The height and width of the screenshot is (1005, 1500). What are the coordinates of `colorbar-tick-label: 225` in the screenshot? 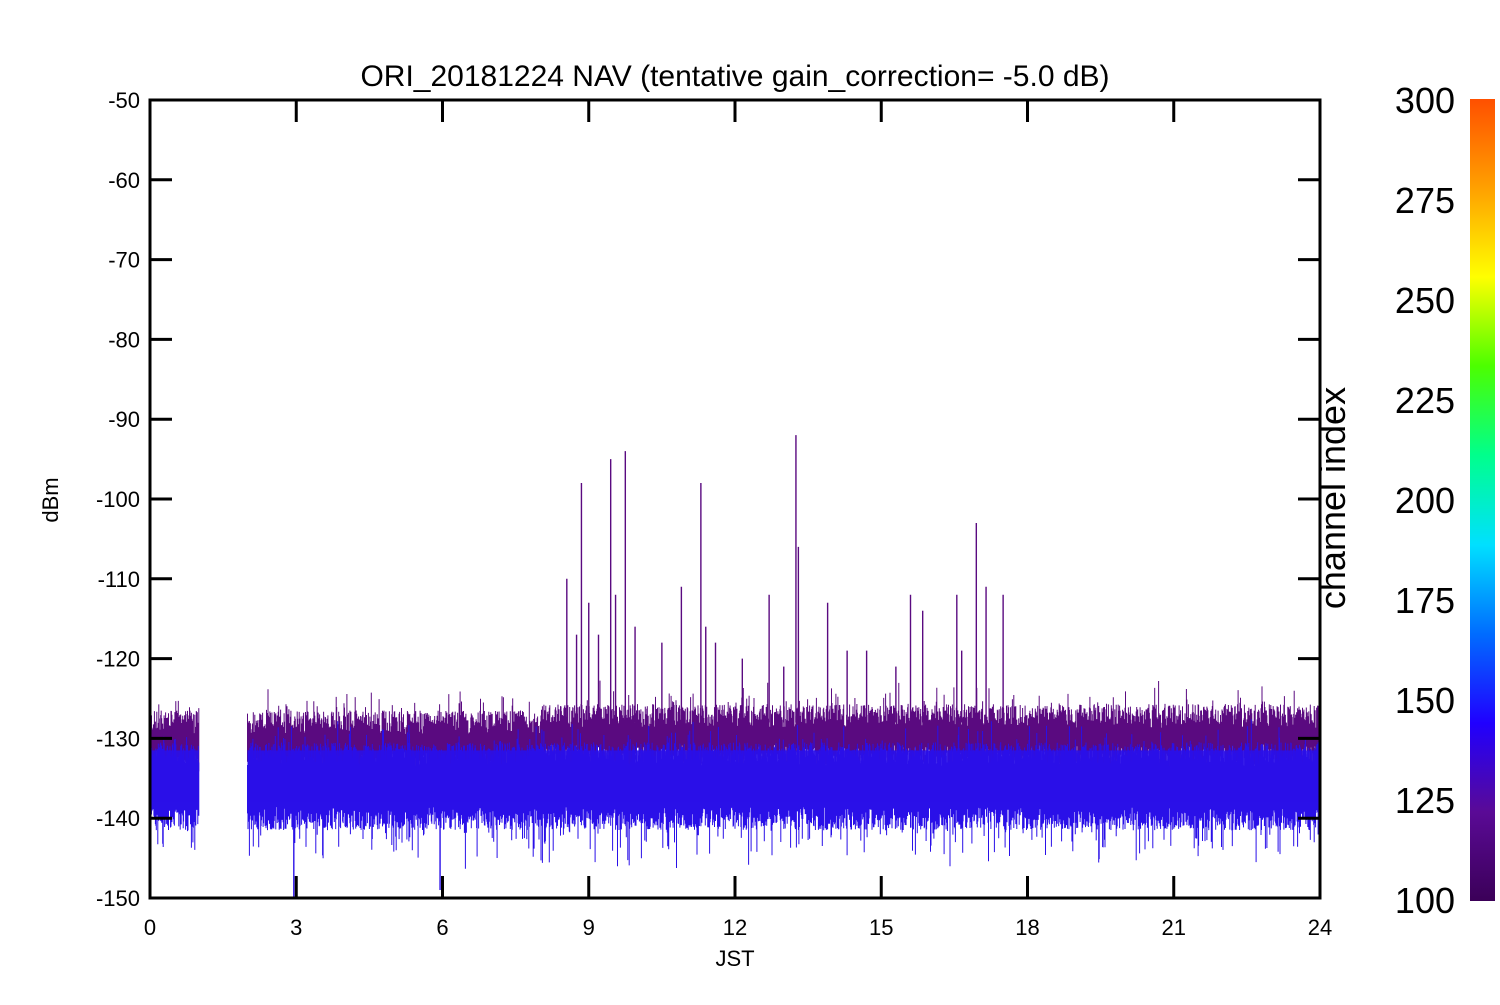 It's located at (1425, 400).